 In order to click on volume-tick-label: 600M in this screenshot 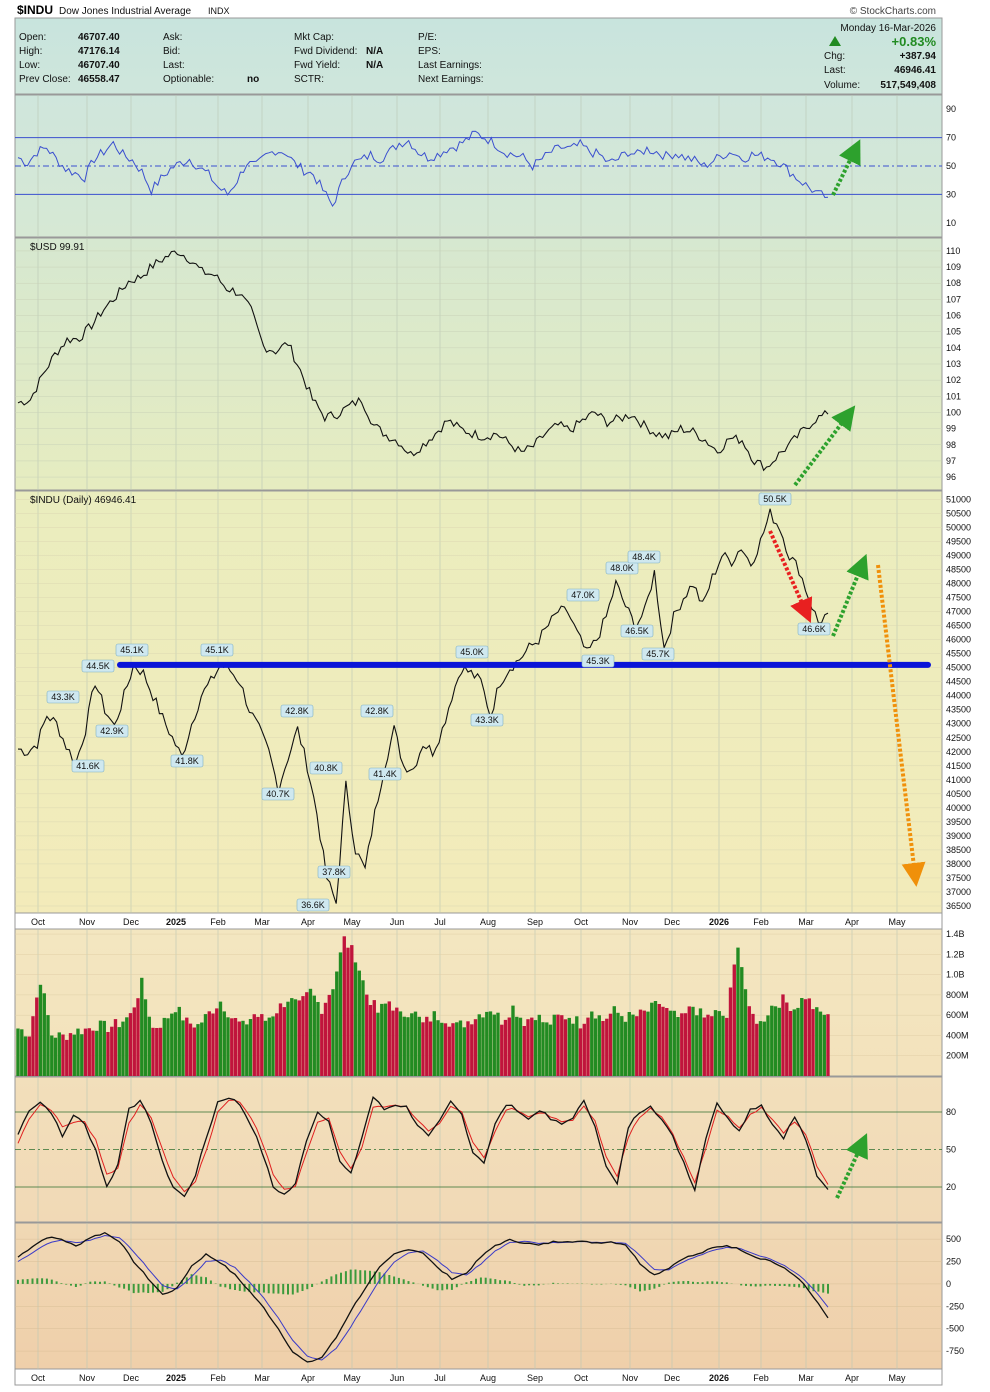, I will do `click(957, 1015)`.